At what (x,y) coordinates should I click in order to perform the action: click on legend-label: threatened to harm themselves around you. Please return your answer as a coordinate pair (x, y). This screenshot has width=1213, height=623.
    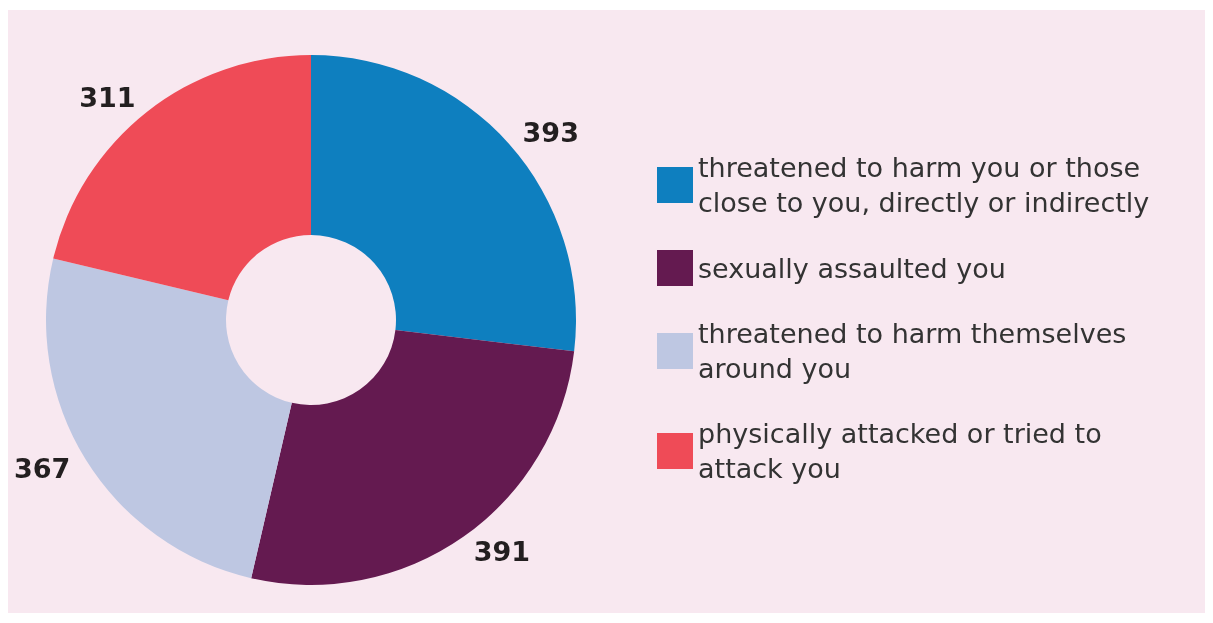
    Looking at the image, I should click on (916, 351).